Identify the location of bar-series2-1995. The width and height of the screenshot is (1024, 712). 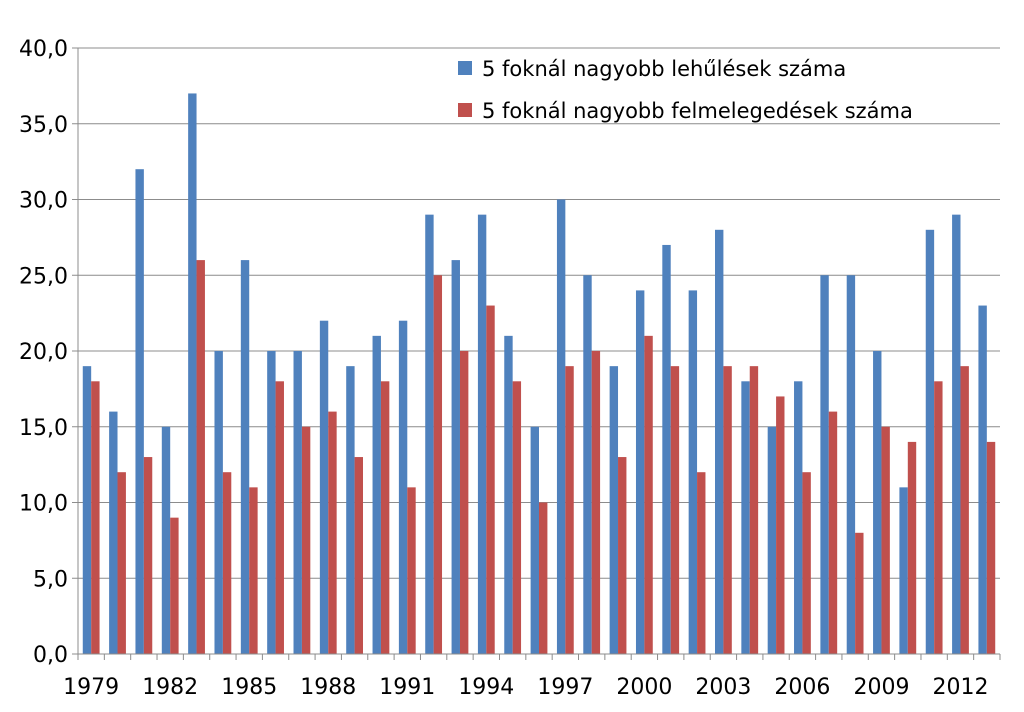
(517, 517).